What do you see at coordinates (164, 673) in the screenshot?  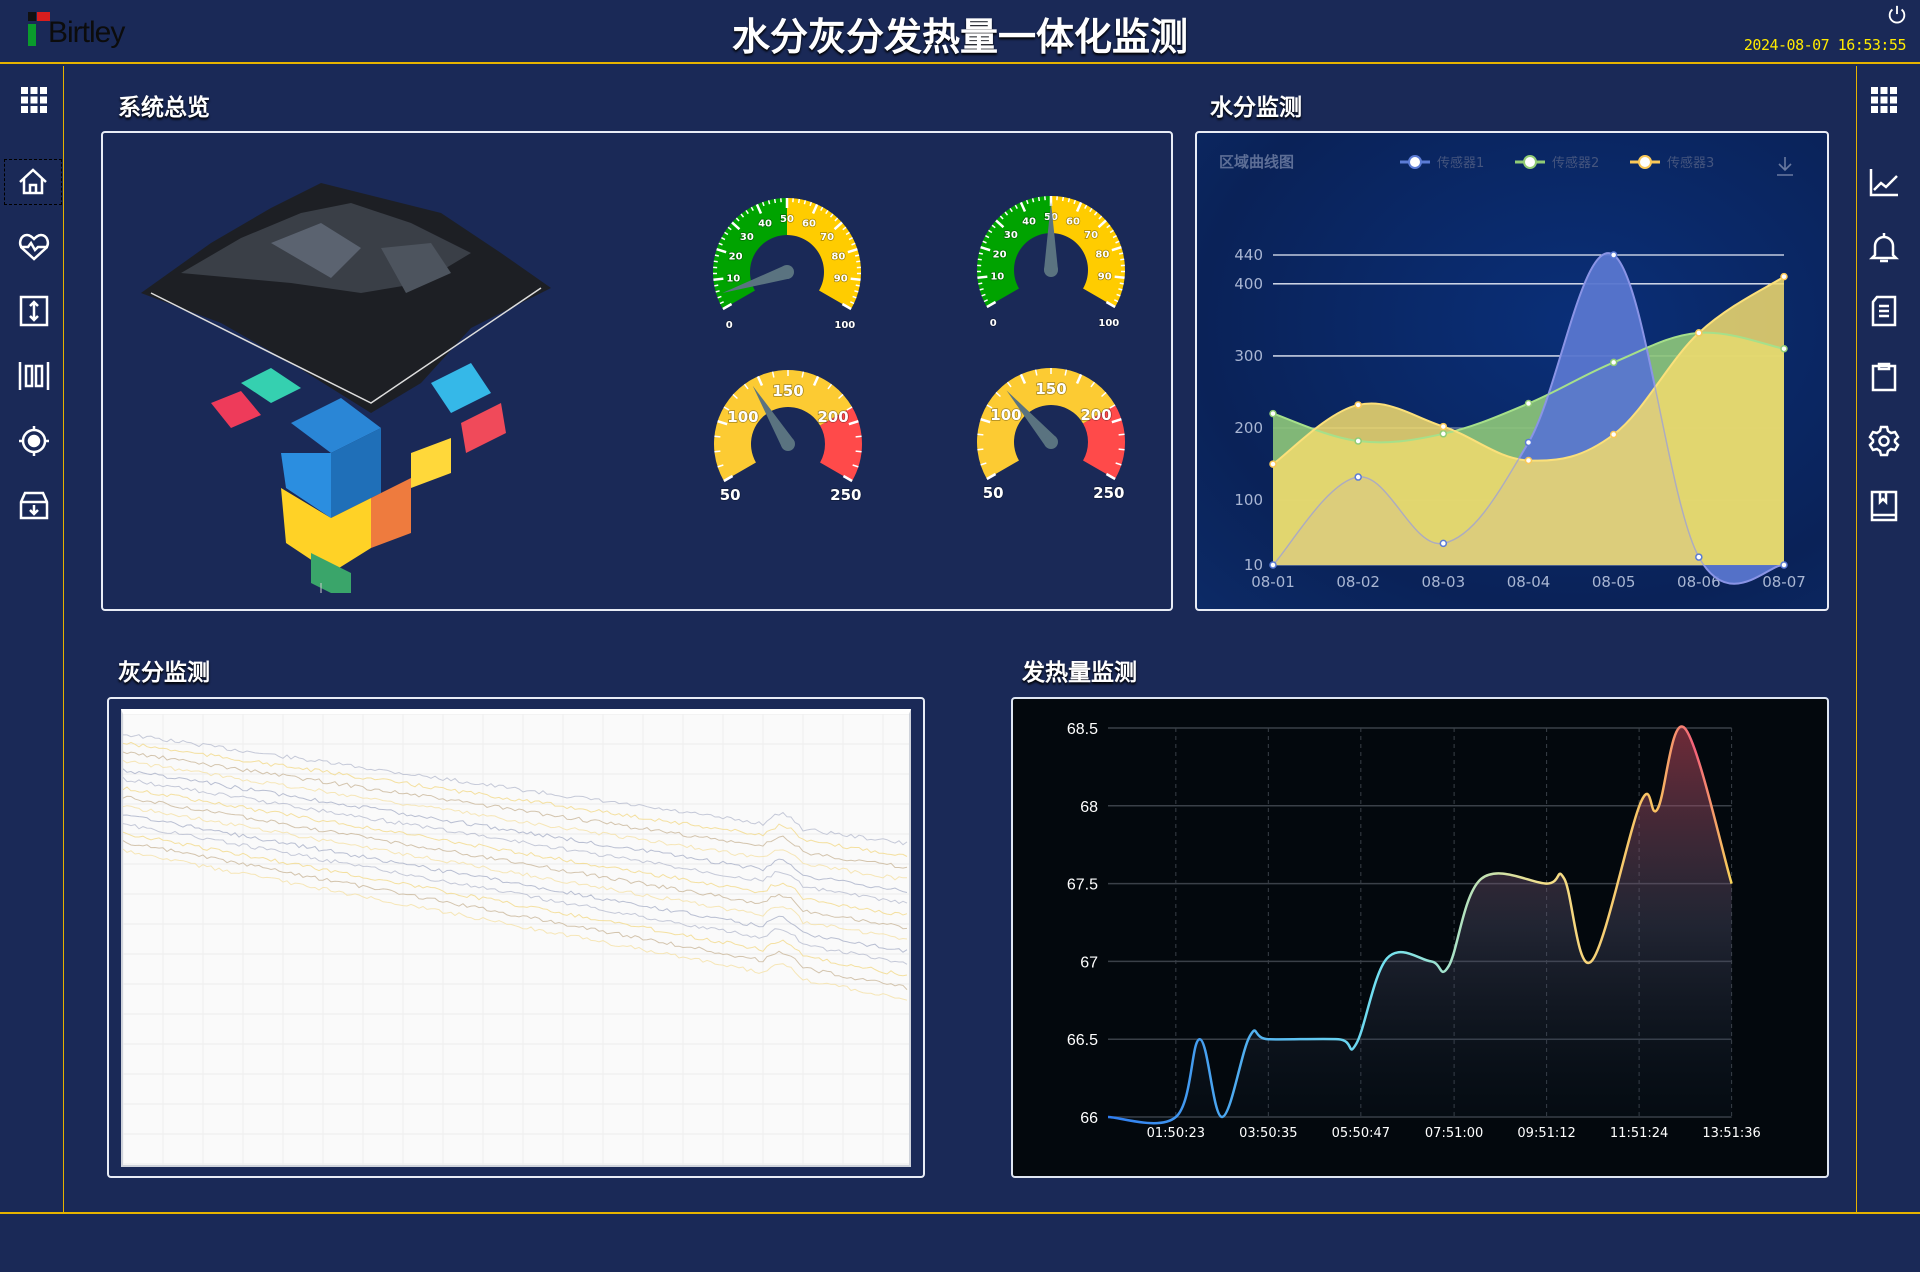 I see `ash-title: 灰分监测` at bounding box center [164, 673].